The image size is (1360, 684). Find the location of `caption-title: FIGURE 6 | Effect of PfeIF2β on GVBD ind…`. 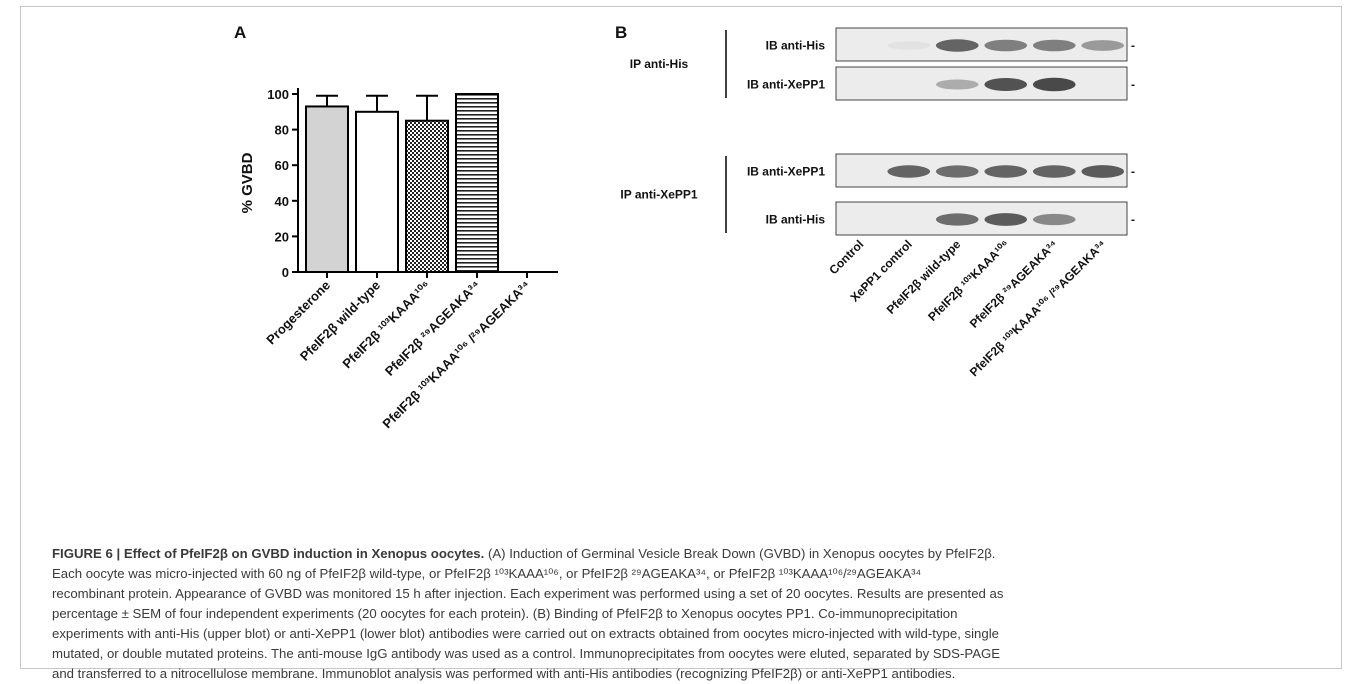

caption-title: FIGURE 6 | Effect of PfeIF2β on GVBD ind… is located at coordinates (268, 553).